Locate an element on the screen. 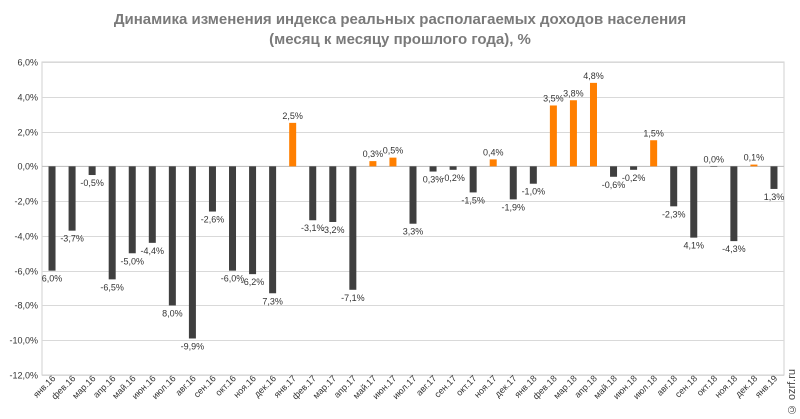 The image size is (800, 419). chart-title-line-2: (месяц к месяцу прошлого года), % is located at coordinates (400, 39).